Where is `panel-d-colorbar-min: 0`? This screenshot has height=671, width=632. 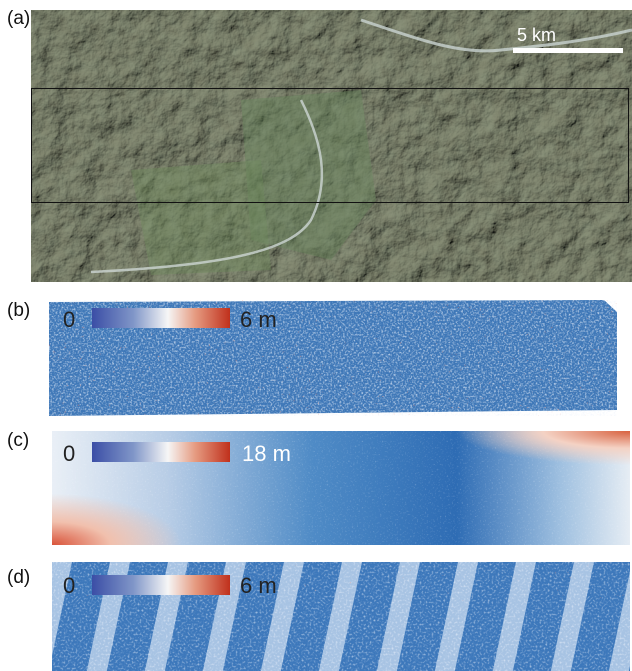
panel-d-colorbar-min: 0 is located at coordinates (69, 585).